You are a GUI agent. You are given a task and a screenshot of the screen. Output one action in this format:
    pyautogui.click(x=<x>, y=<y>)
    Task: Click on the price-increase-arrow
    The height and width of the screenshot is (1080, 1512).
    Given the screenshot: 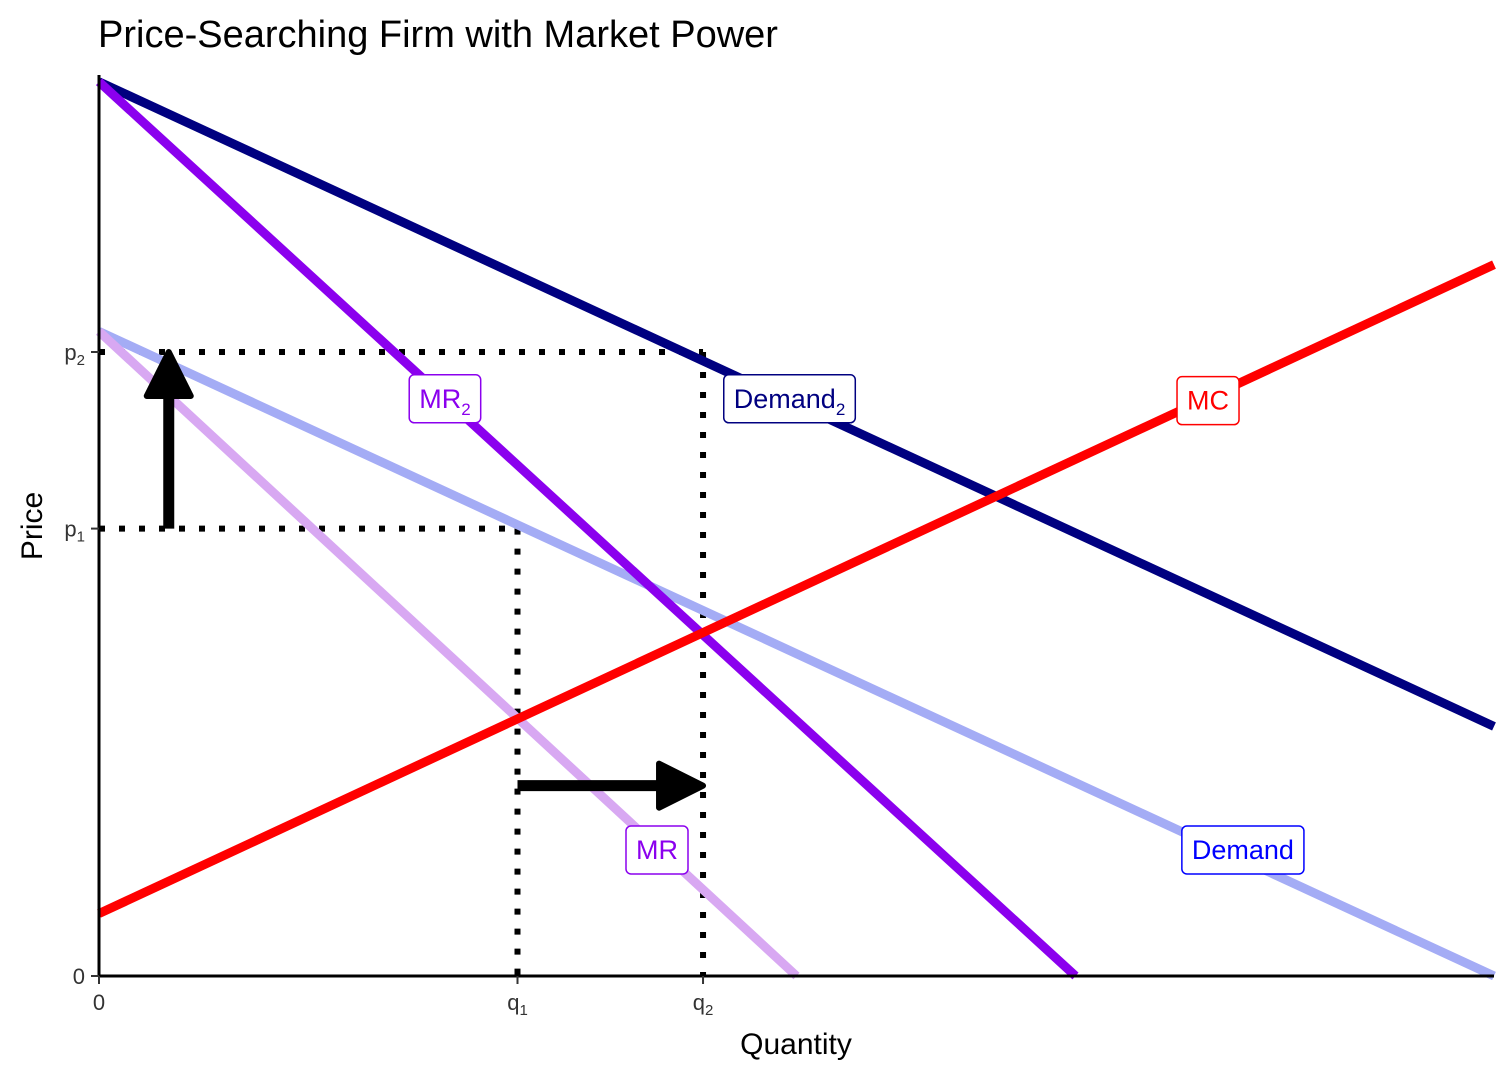 What is the action you would take?
    pyautogui.click(x=168, y=439)
    